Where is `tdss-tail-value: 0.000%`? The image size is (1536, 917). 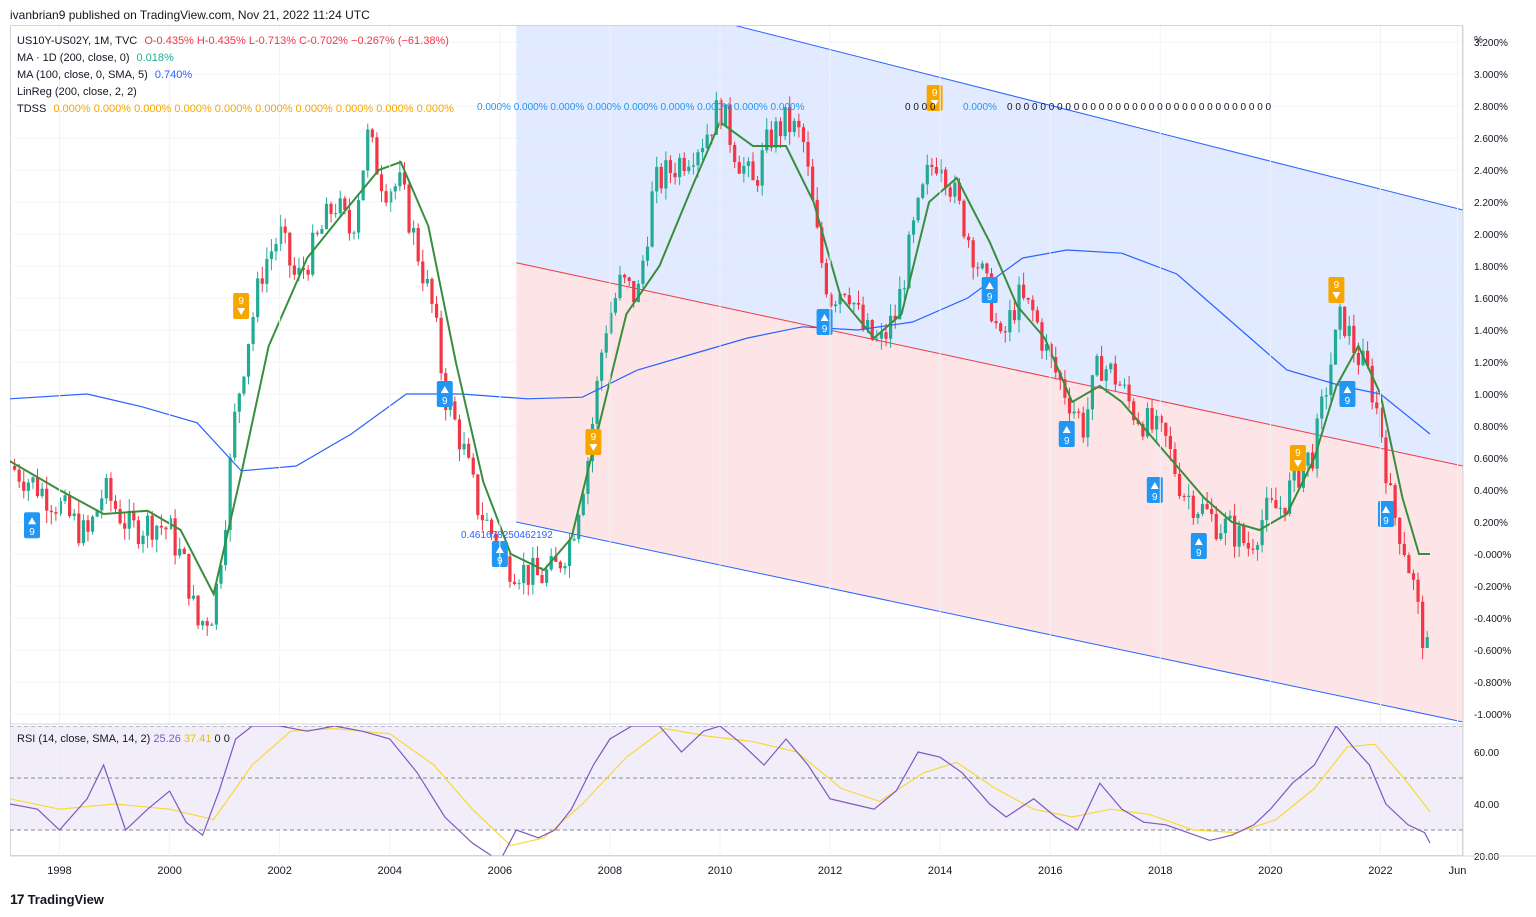
tdss-tail-value: 0.000% is located at coordinates (980, 107).